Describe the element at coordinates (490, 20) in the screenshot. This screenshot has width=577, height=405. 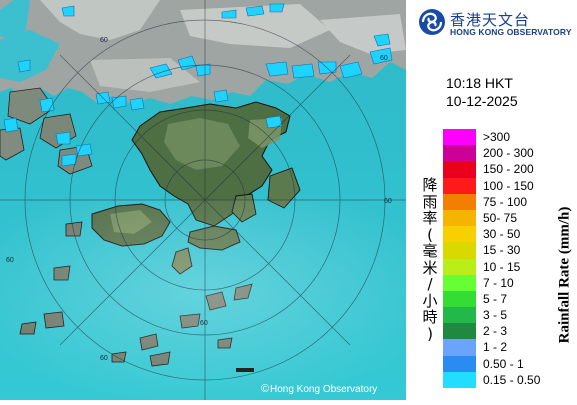
I see `org-name-zh: 香港天文台` at that location.